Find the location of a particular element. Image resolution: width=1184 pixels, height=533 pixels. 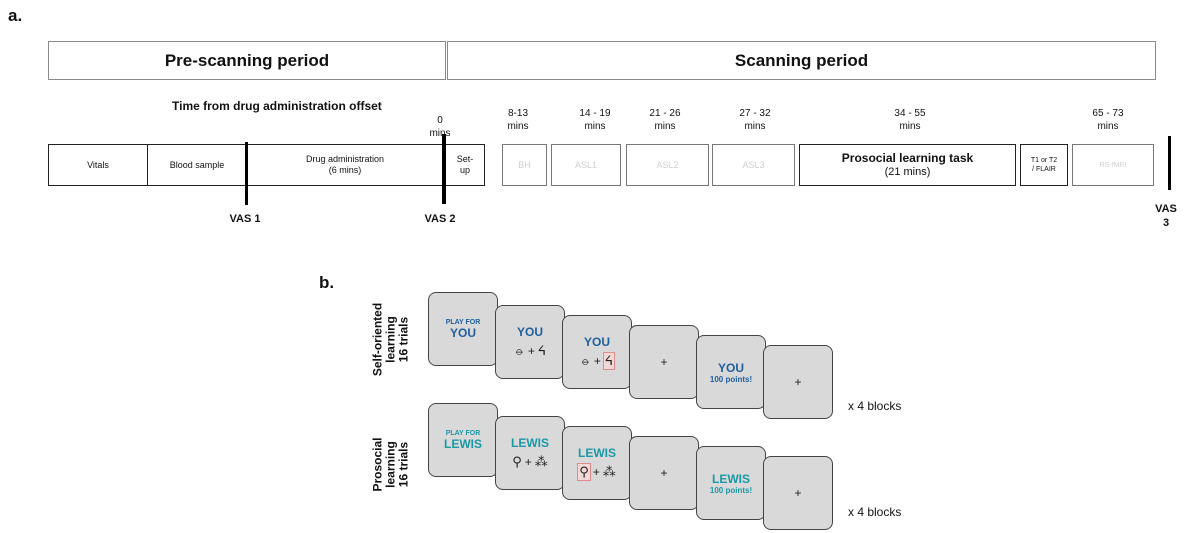

scanning-period: Scanning period is located at coordinates (801, 60).